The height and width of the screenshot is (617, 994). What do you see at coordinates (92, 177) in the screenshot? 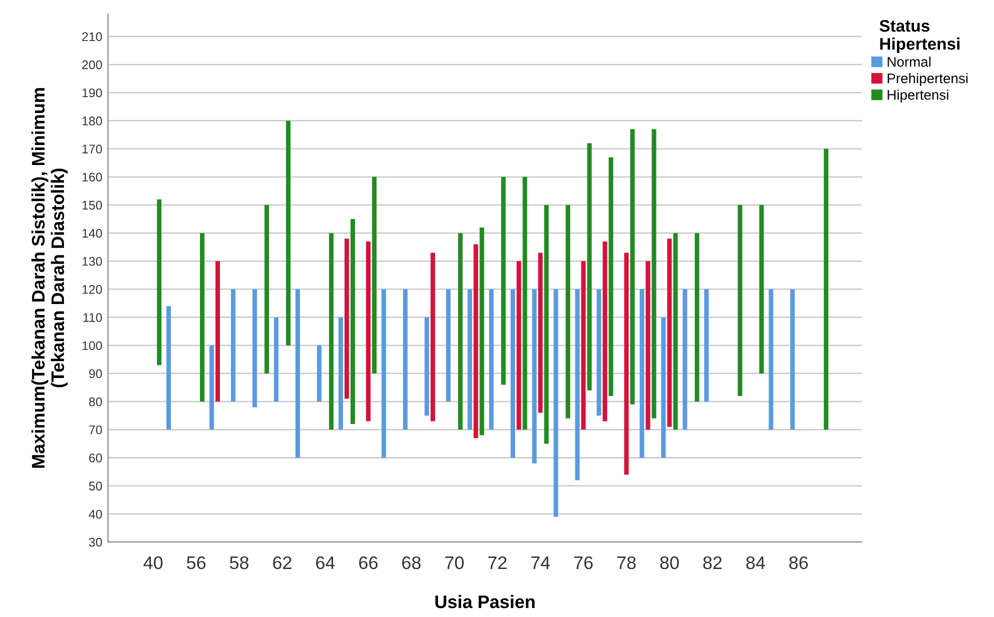
I see `y-tick-label: 160` at bounding box center [92, 177].